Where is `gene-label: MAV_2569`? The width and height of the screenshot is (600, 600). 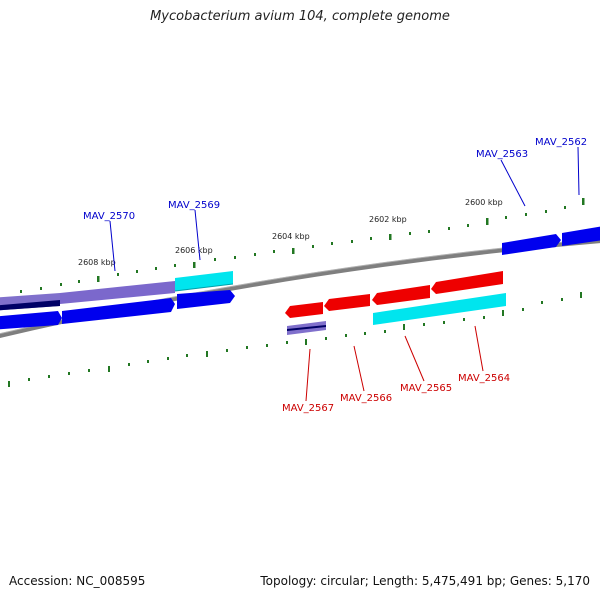 gene-label: MAV_2569 is located at coordinates (194, 205).